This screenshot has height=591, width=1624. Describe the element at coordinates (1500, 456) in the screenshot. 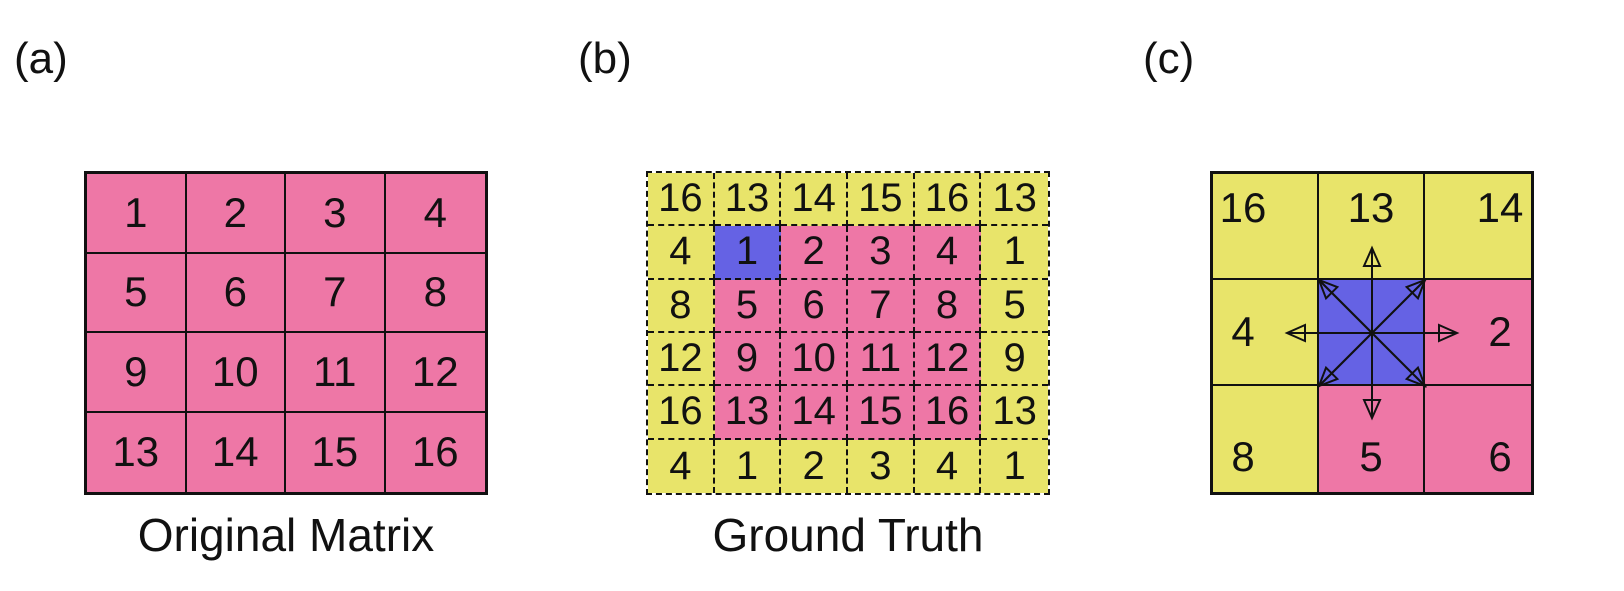

I see `neighbor-cell-label: 6` at that location.